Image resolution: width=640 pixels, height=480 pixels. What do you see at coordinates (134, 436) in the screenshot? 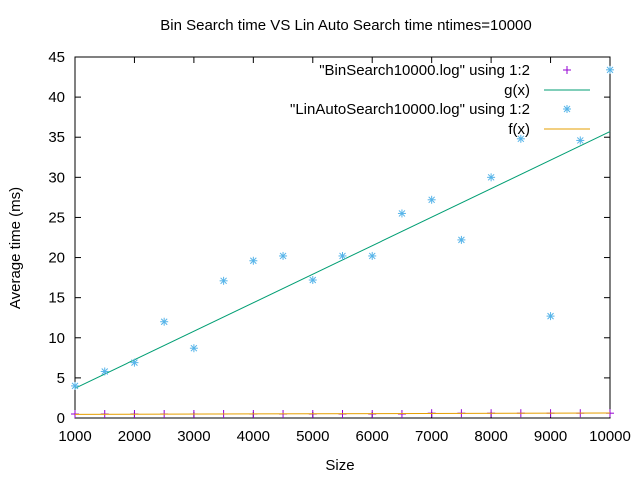
I see `x-tick-label: 2000` at bounding box center [134, 436].